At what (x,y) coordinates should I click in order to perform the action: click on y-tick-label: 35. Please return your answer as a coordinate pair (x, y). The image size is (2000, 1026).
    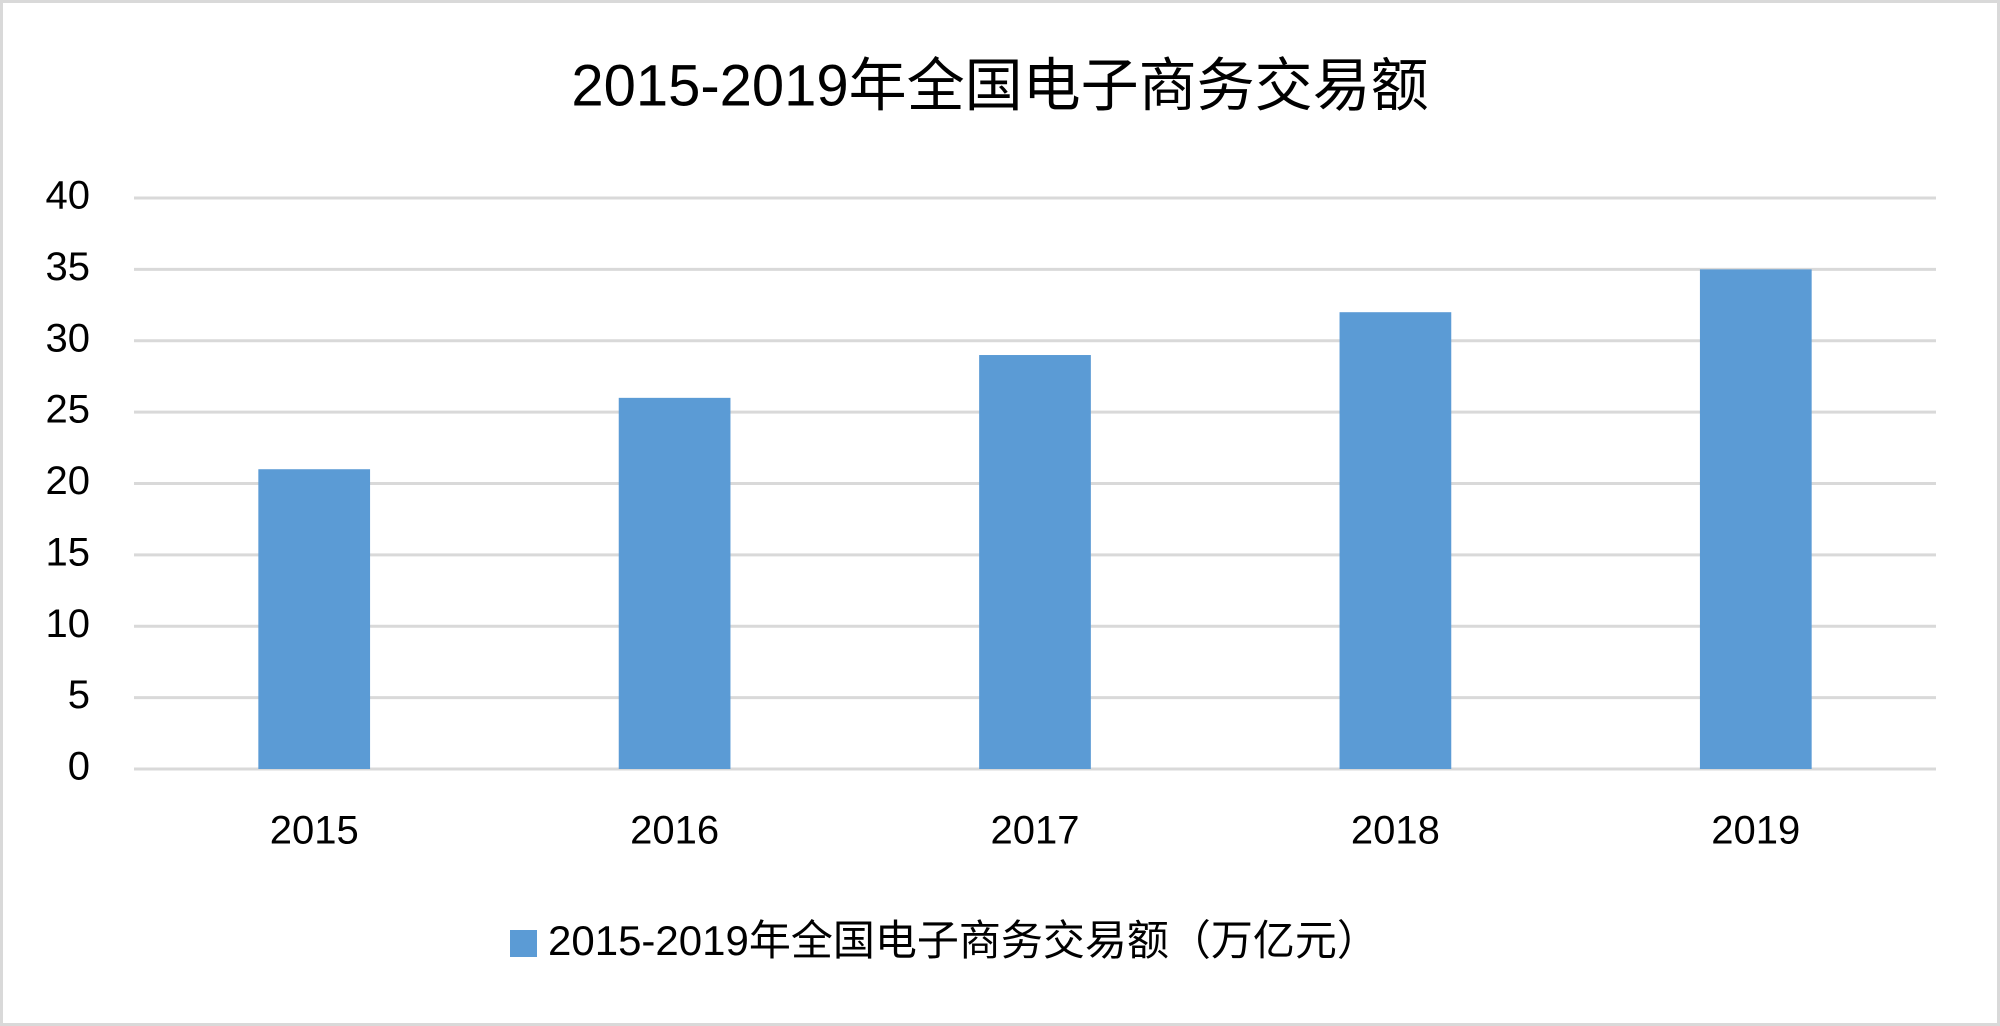
    Looking at the image, I should click on (68, 267).